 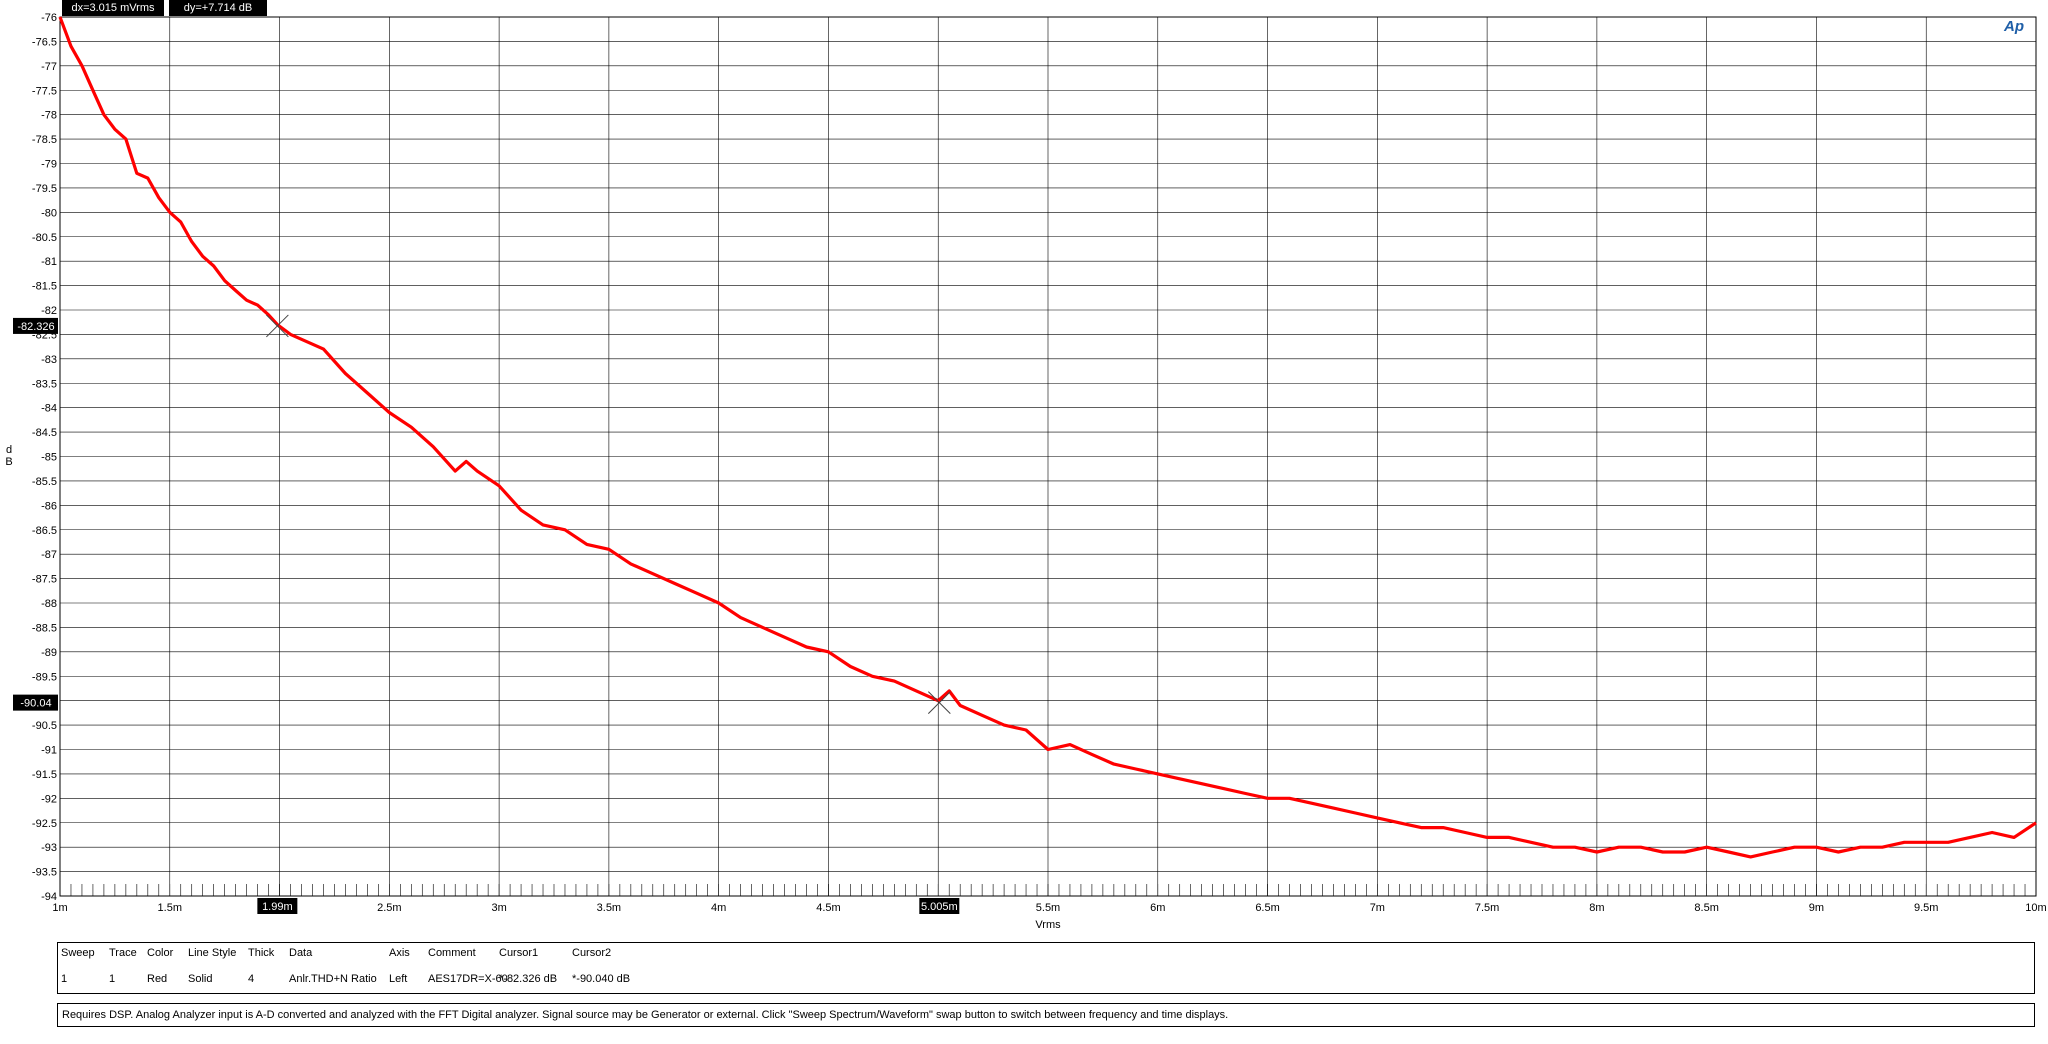 I want to click on legend-cell-axis: Left, so click(x=398, y=979).